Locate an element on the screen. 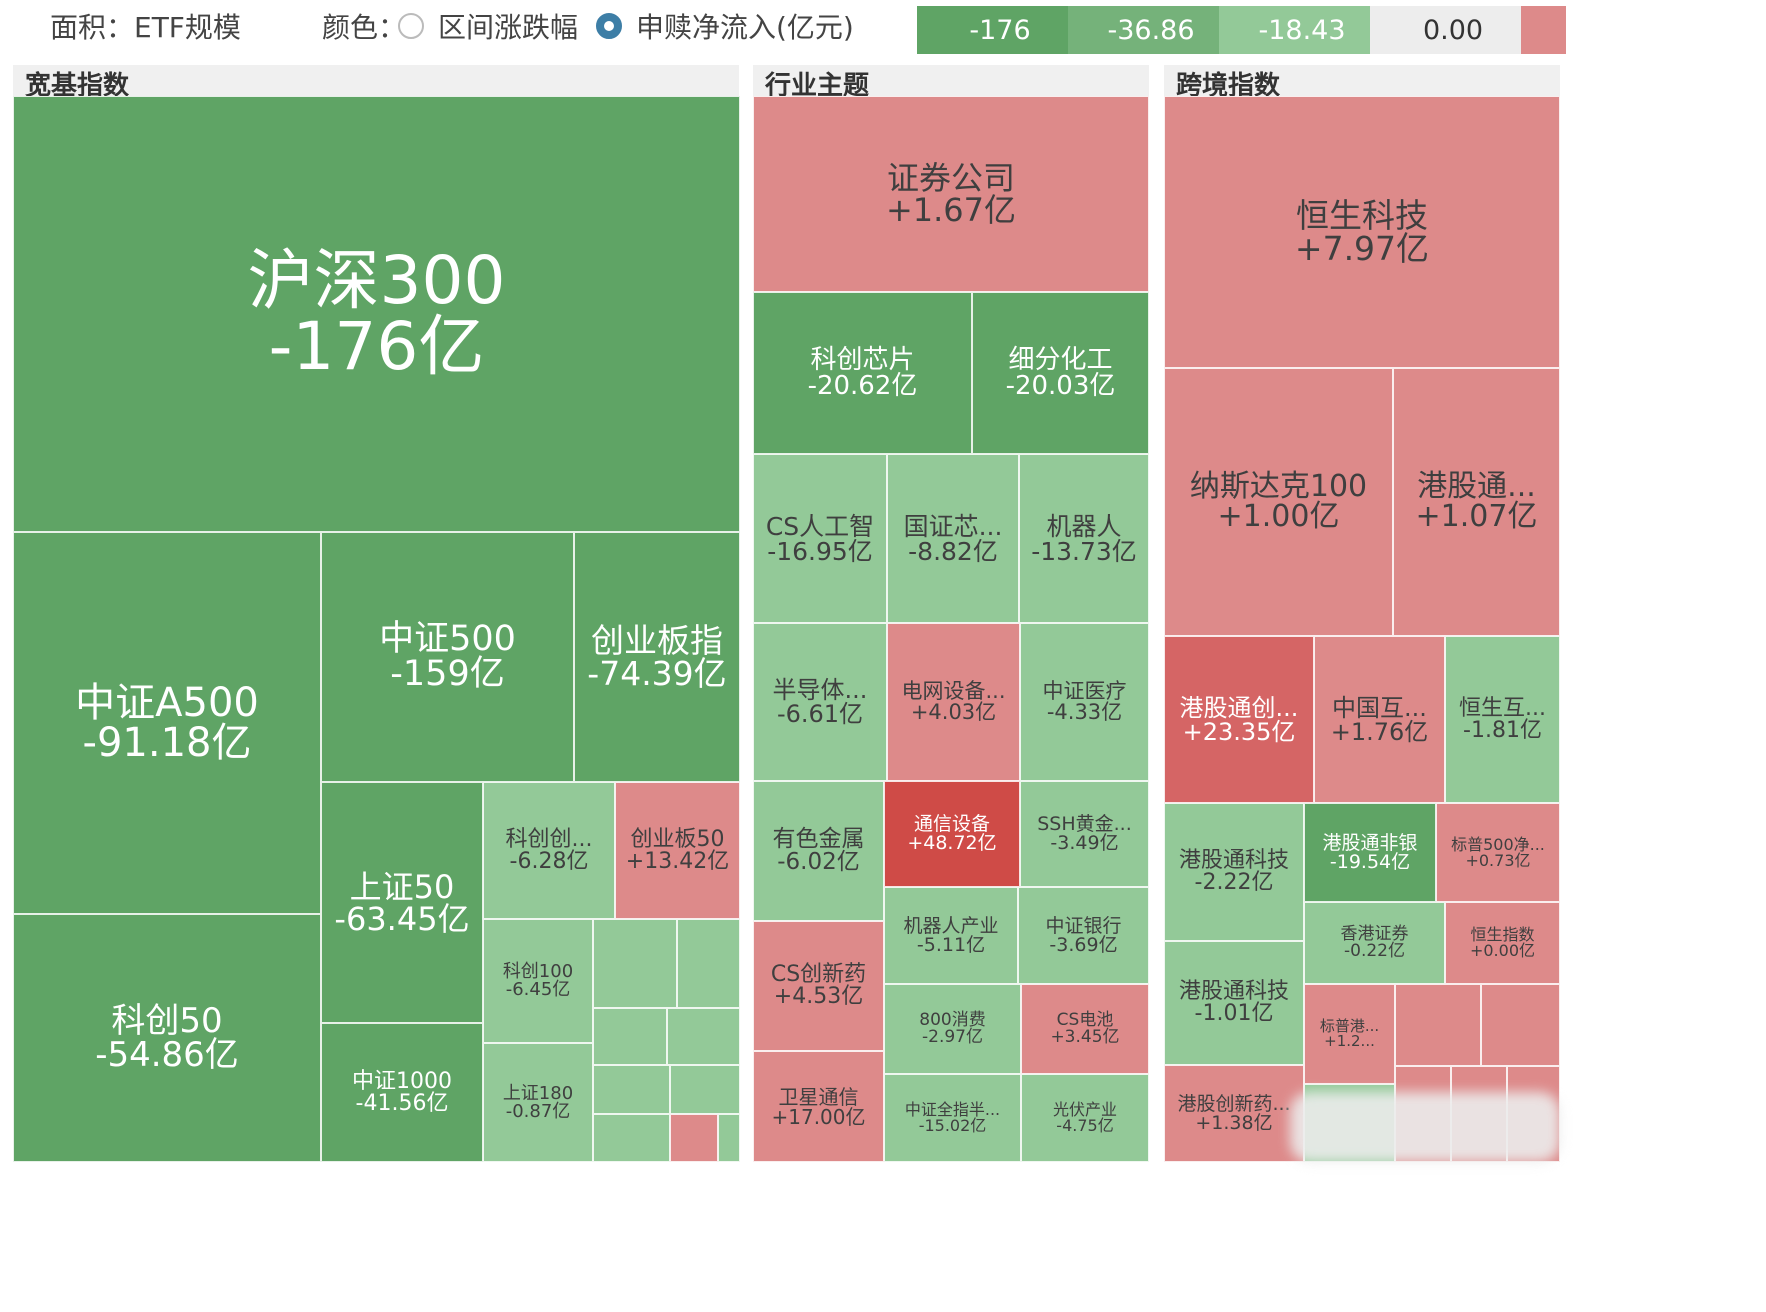 The height and width of the screenshot is (1312, 1766). treemap-cell: 证券公司 +1.67亿 is located at coordinates (951, 194).